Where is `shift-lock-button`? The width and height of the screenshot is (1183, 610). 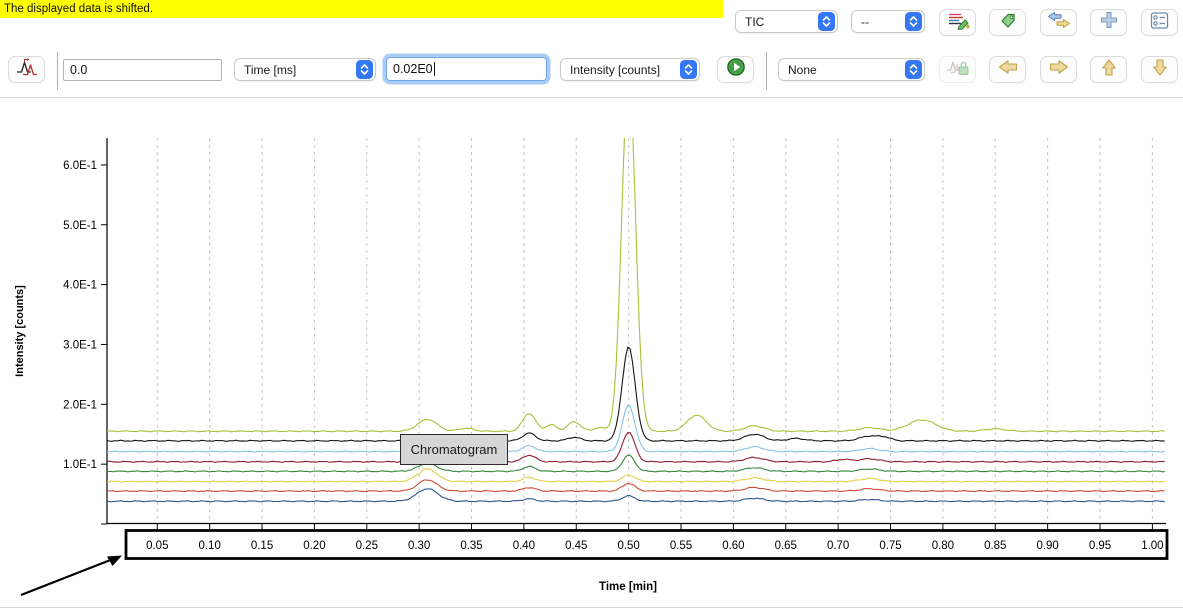 shift-lock-button is located at coordinates (957, 69).